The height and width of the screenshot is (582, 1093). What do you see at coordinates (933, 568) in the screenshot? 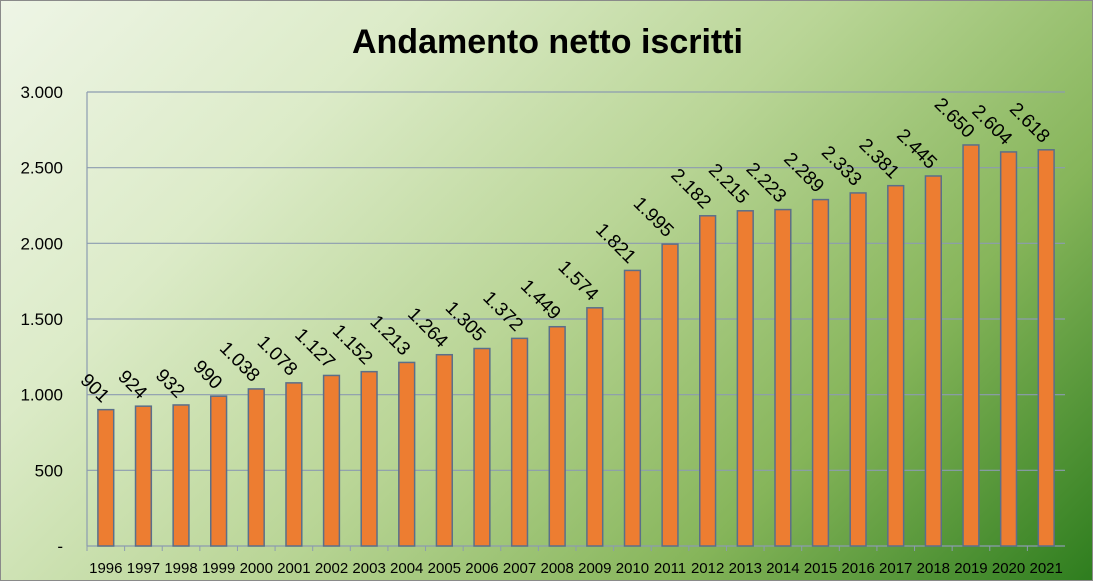
I see `x-tick-label: 2018` at bounding box center [933, 568].